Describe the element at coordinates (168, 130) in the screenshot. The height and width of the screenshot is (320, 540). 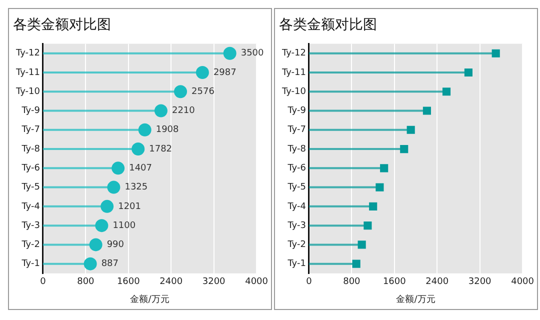
I see `data-label: 1908` at that location.